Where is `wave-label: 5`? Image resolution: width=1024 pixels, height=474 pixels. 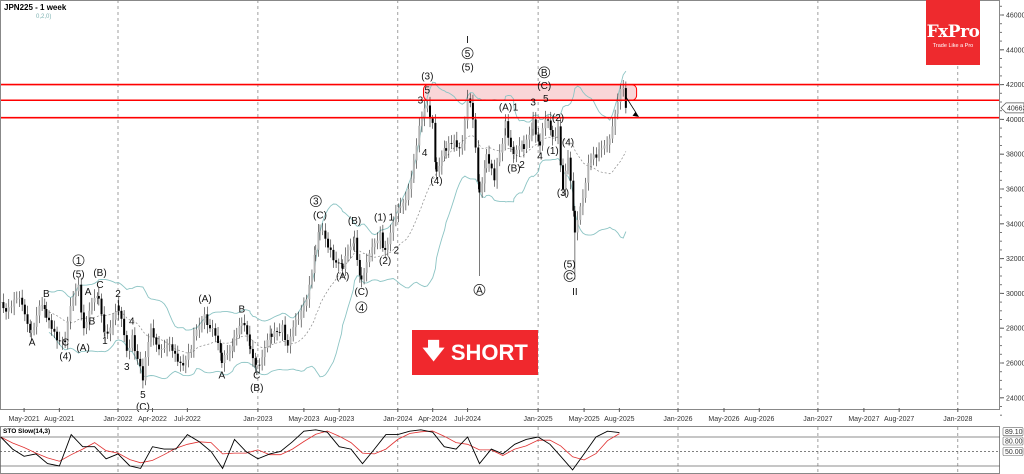
wave-label: 5 is located at coordinates (143, 395).